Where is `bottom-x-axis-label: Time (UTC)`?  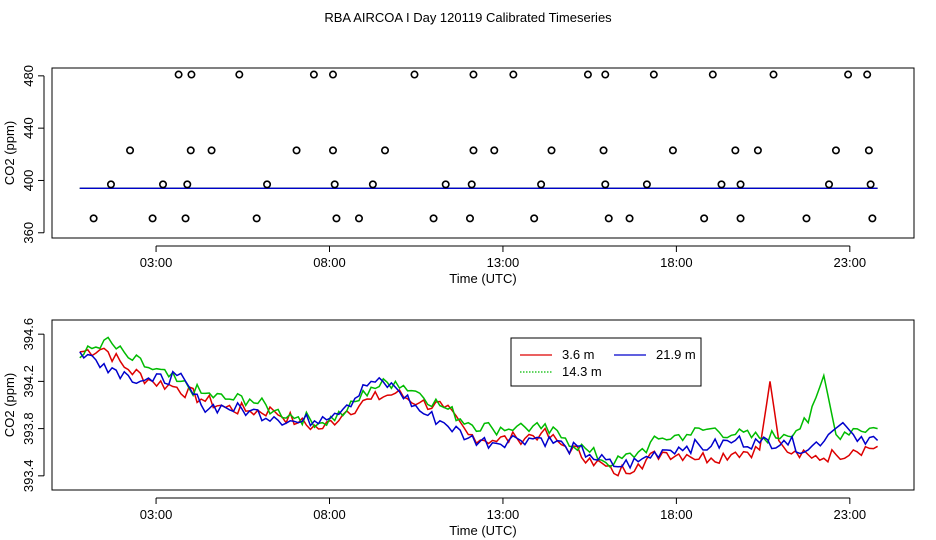
bottom-x-axis-label: Time (UTC) is located at coordinates (482, 530).